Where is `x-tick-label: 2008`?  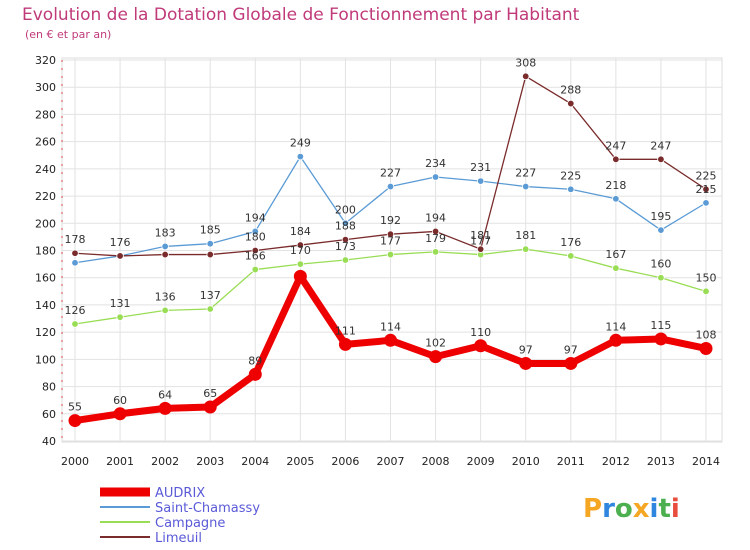
x-tick-label: 2008 is located at coordinates (436, 461).